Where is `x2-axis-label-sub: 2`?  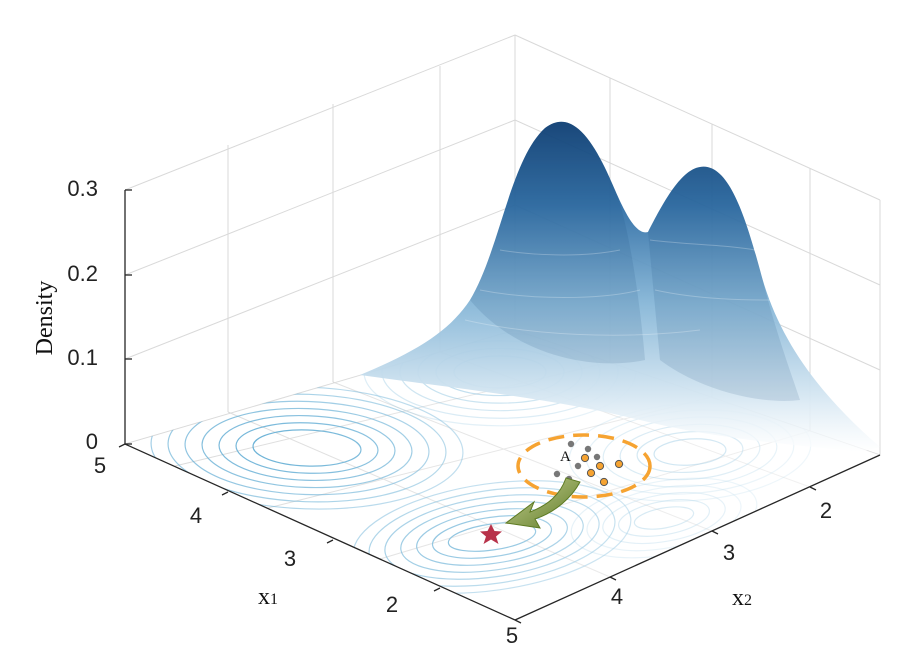
x2-axis-label-sub: 2 is located at coordinates (748, 600).